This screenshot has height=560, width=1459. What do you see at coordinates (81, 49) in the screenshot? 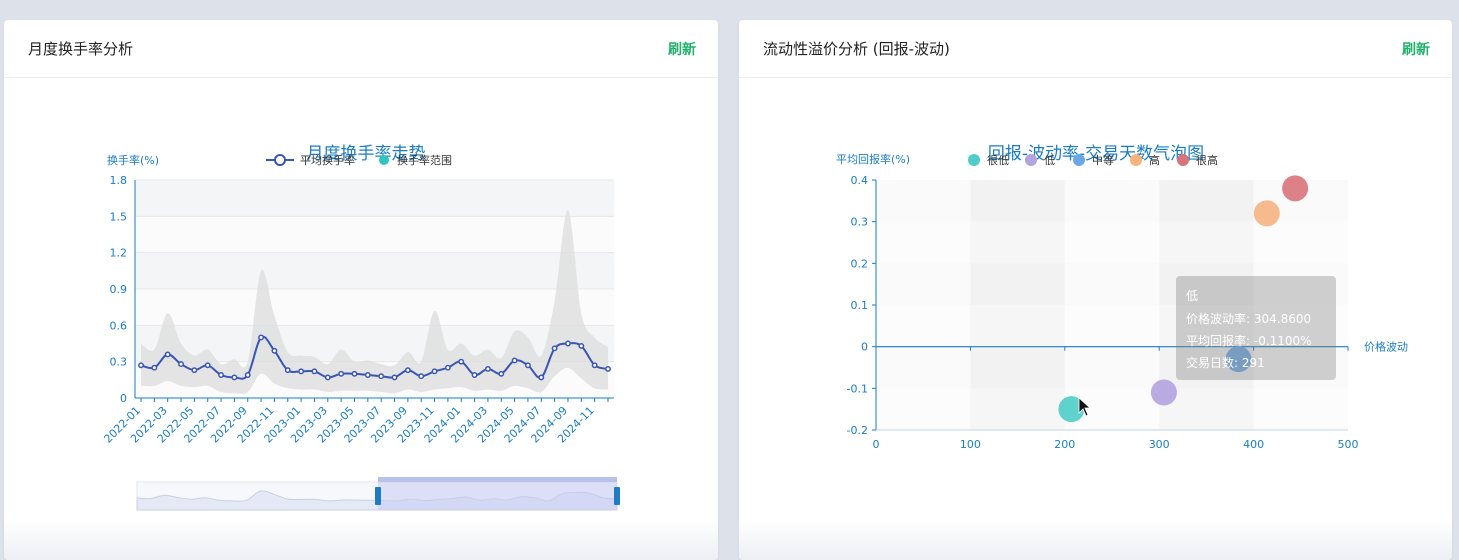
I see `turnover-panel-title: 月度换手率分析` at bounding box center [81, 49].